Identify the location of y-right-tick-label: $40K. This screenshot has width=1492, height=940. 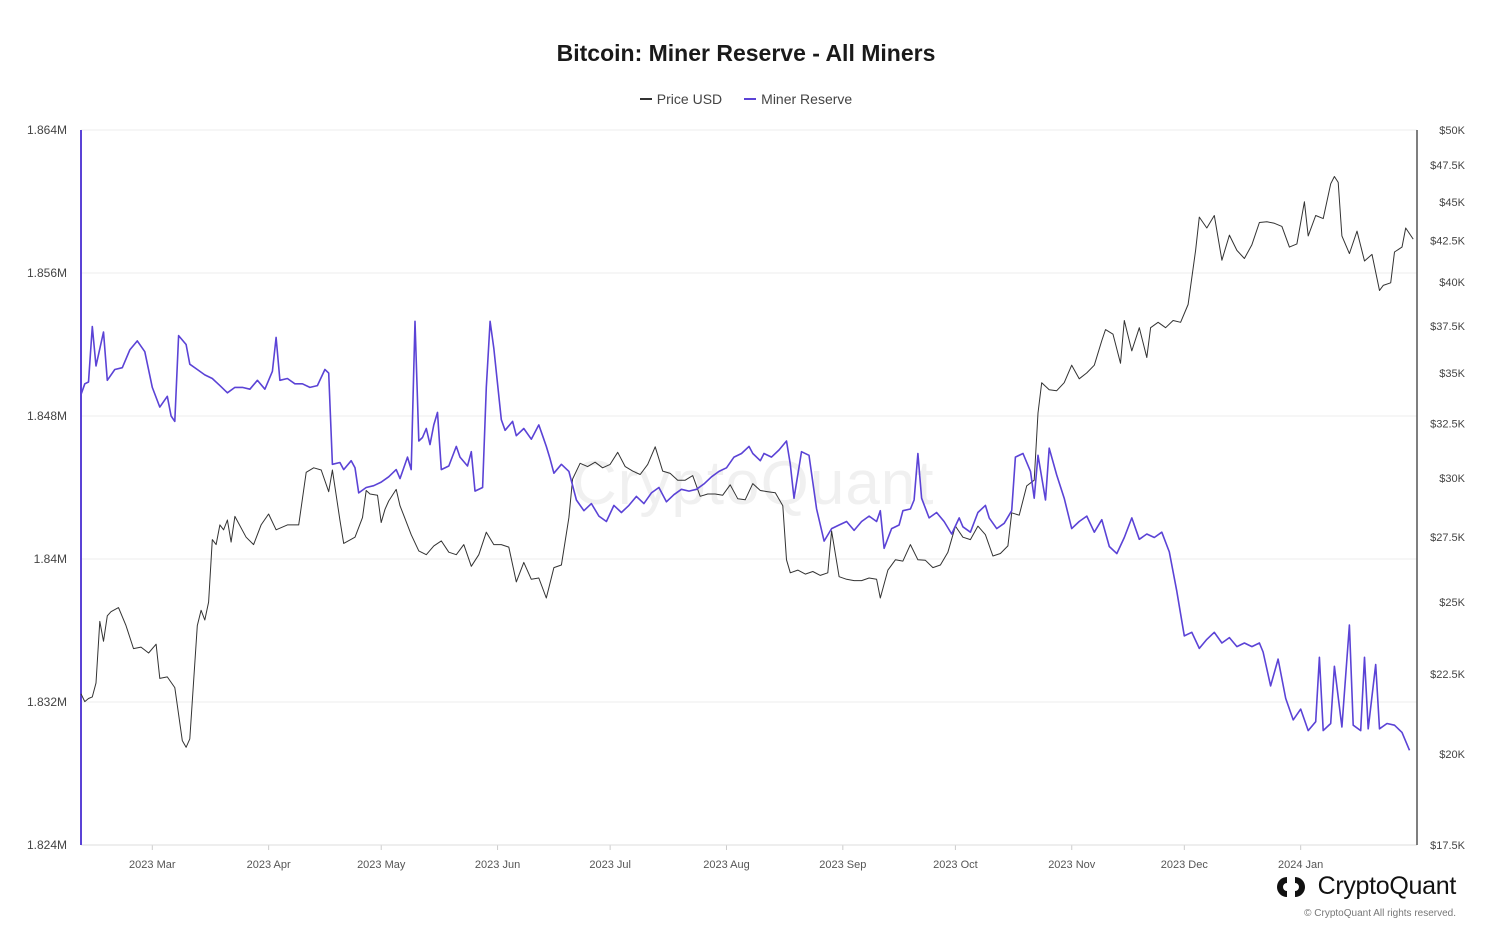
(1452, 283).